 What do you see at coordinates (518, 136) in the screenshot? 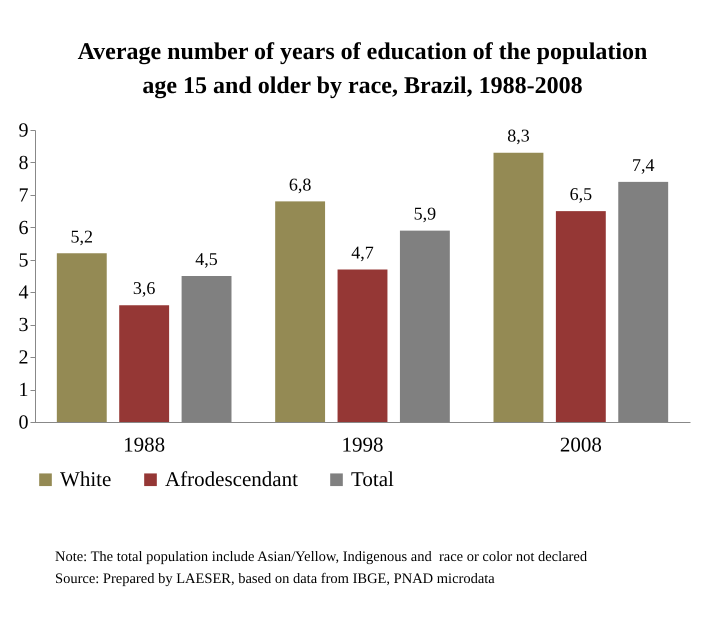
I see `data-label: 8,3` at bounding box center [518, 136].